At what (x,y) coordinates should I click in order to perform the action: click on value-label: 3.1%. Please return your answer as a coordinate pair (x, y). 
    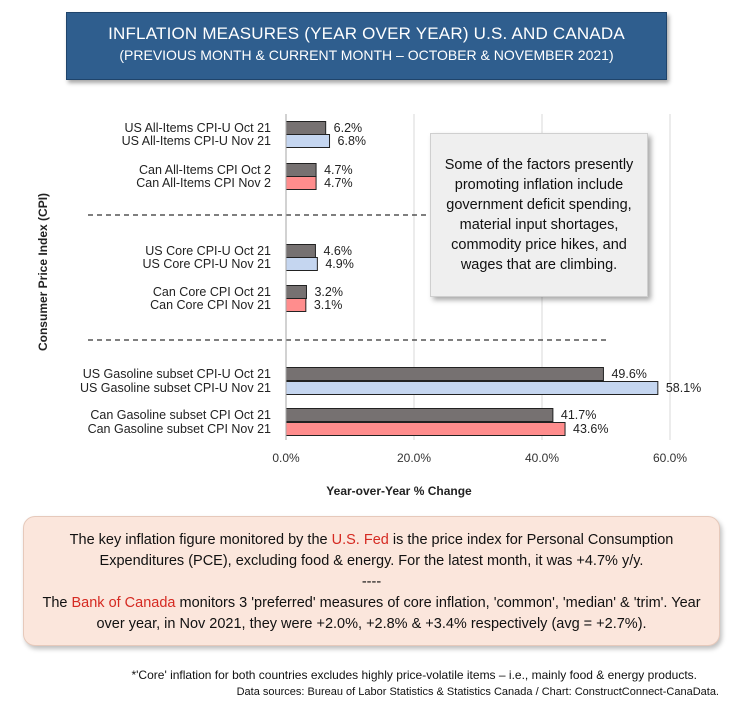
    Looking at the image, I should click on (328, 305).